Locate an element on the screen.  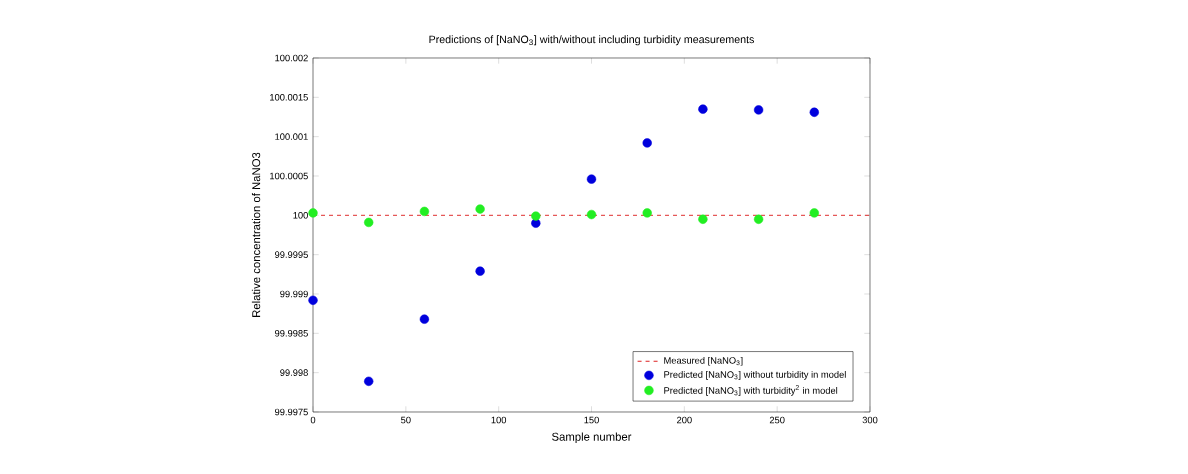
y-tick-label: 100.0015 is located at coordinates (289, 97).